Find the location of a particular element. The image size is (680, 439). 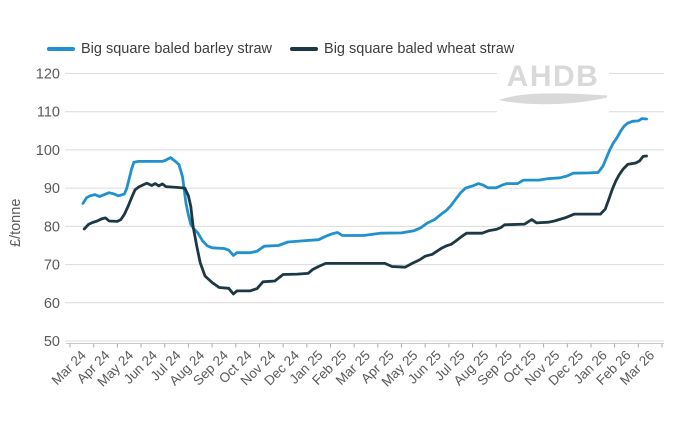

barley-line-swatch is located at coordinates (61, 49).